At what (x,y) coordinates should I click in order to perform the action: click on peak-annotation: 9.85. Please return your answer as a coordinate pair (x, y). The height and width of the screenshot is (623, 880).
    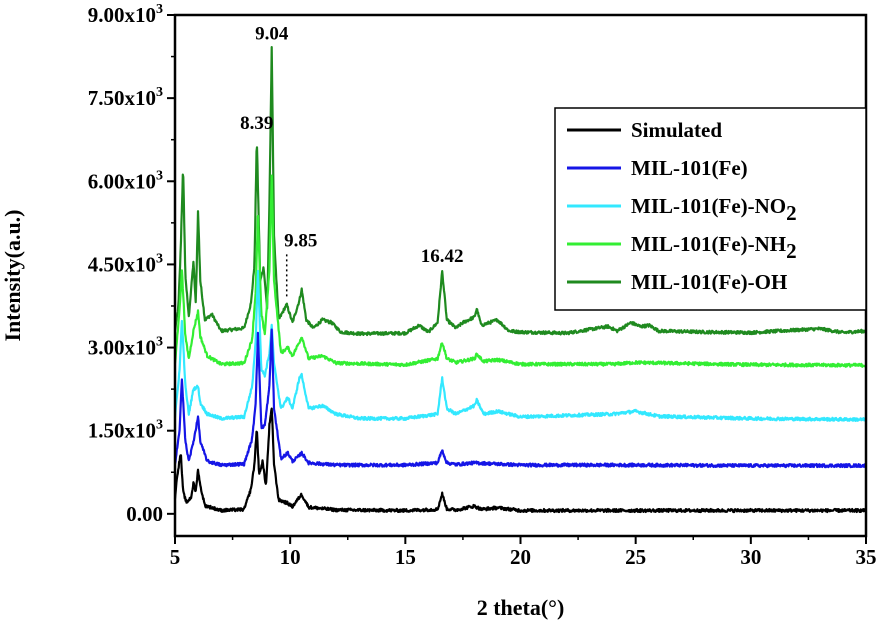
    Looking at the image, I should click on (300, 240).